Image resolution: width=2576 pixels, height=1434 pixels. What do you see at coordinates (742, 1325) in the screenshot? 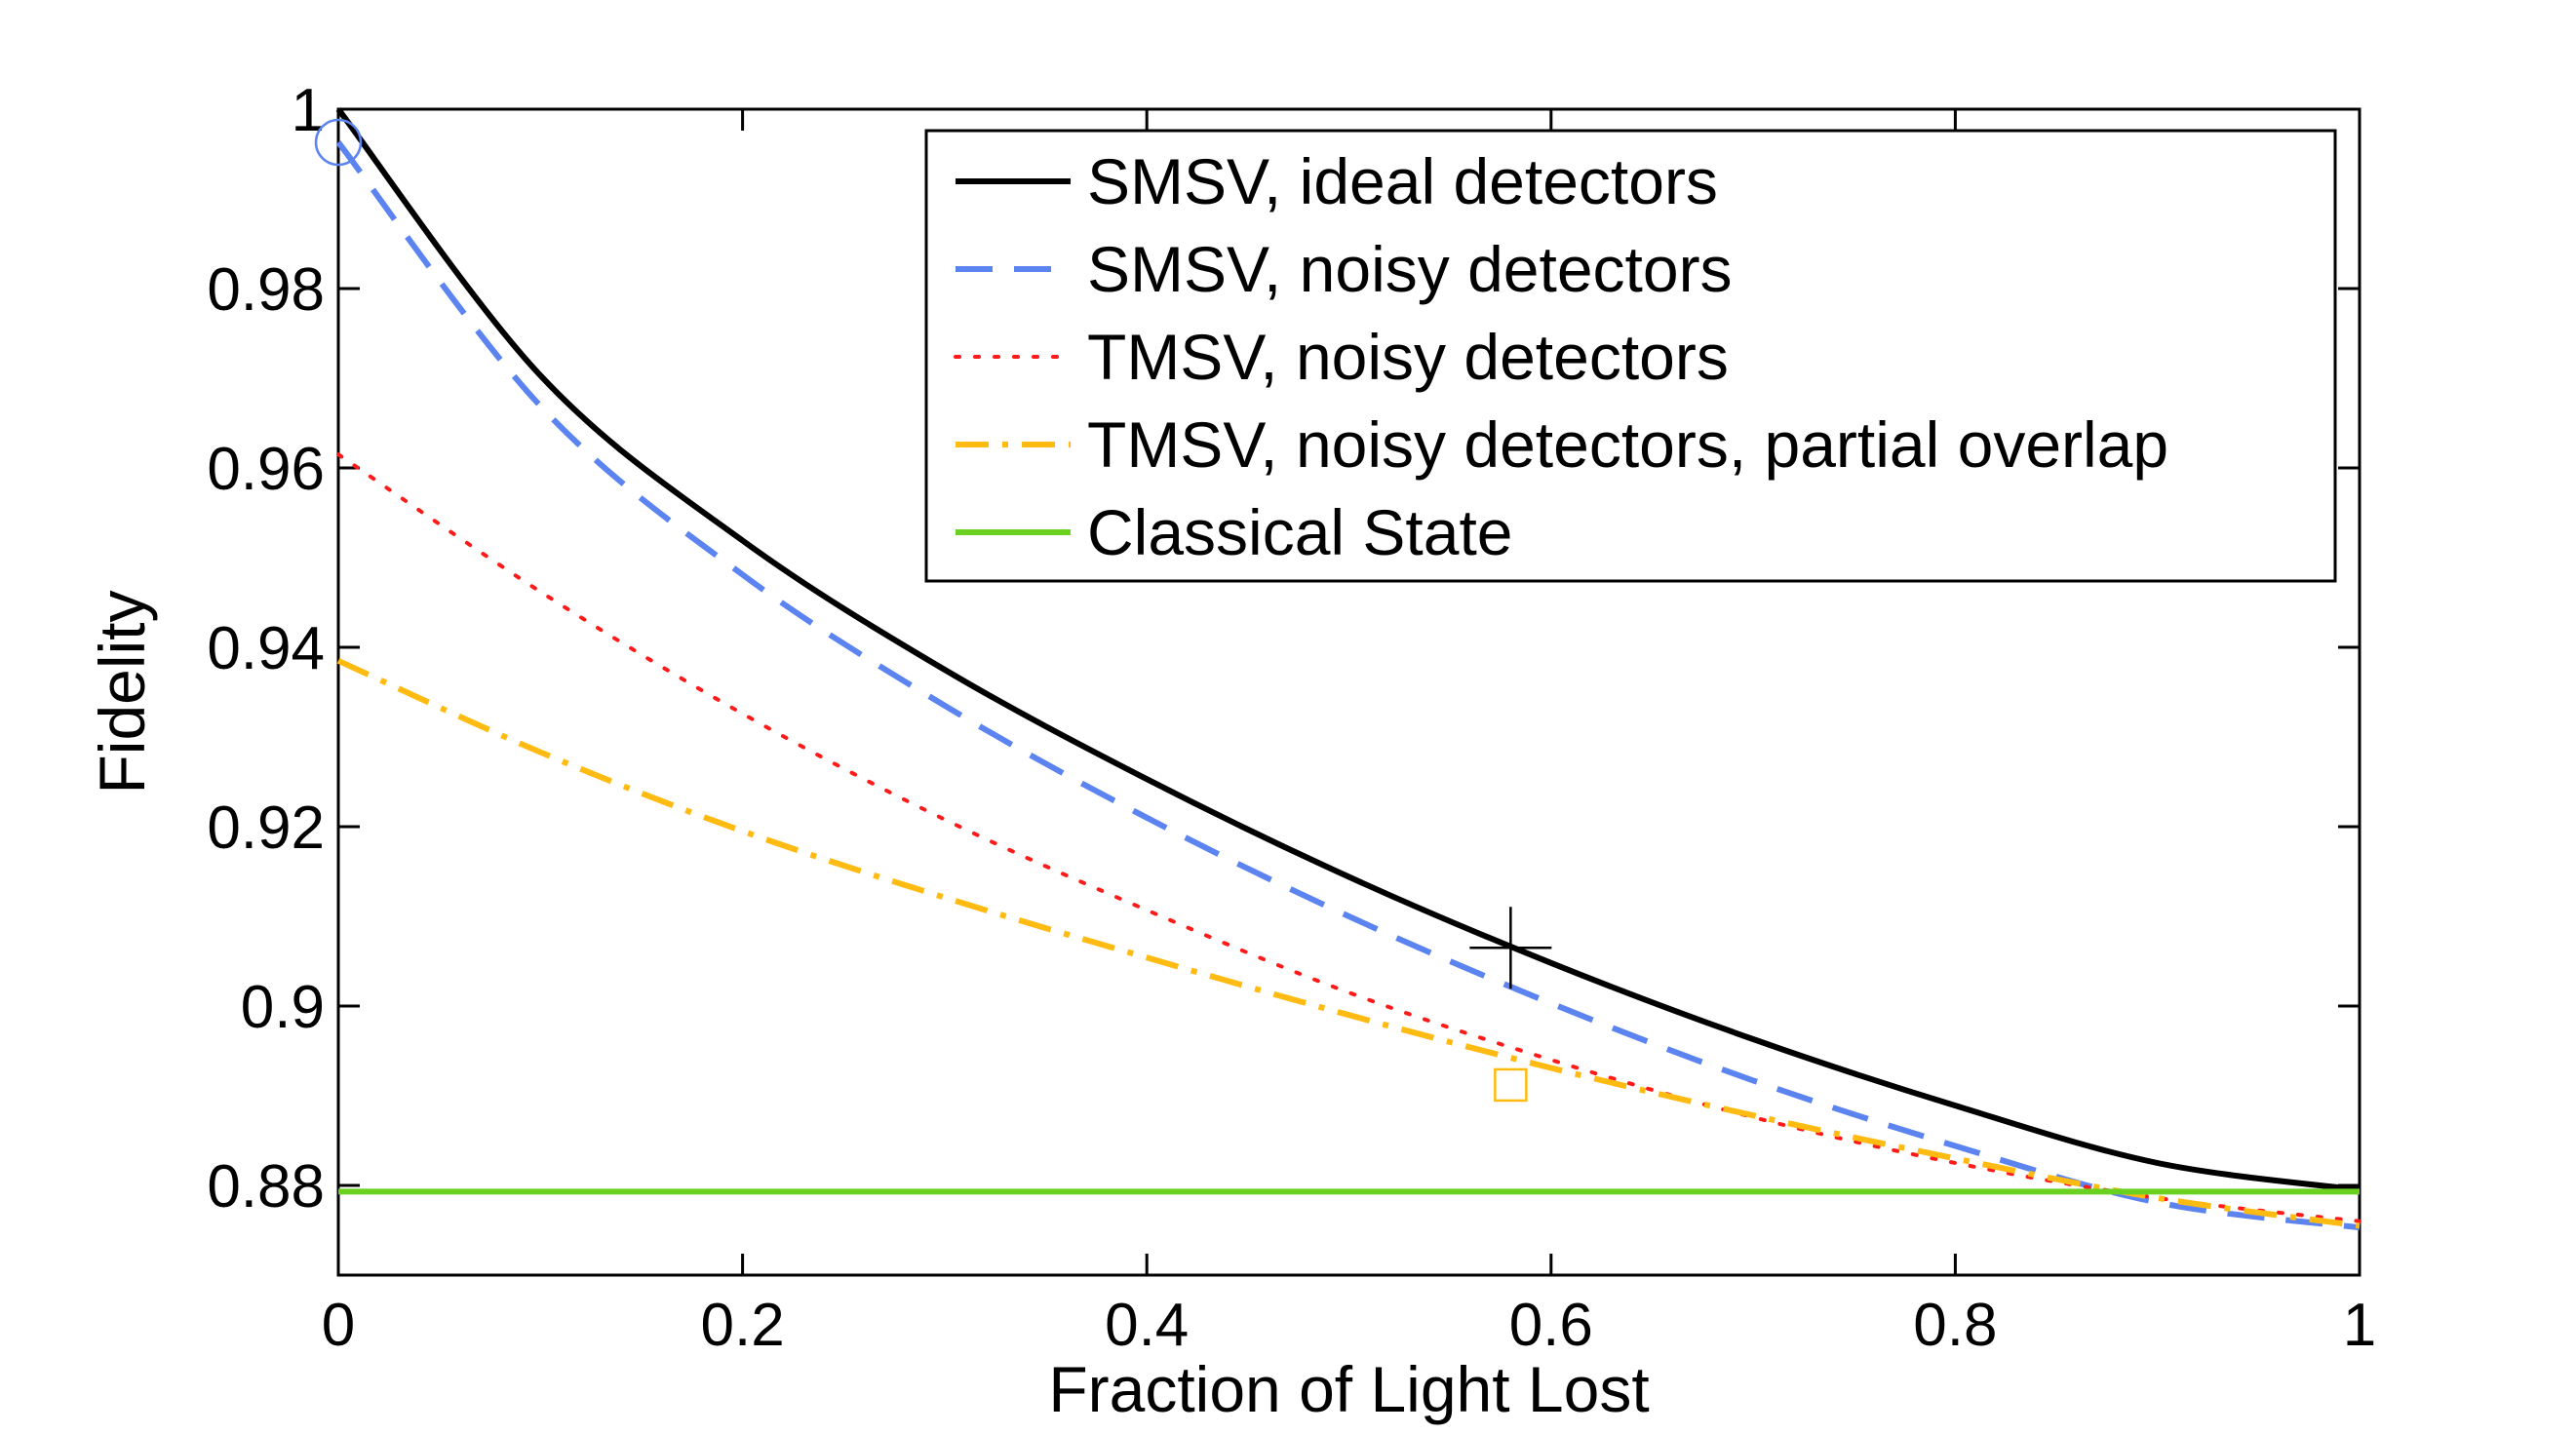
I see `x-tick-label: 0.2` at bounding box center [742, 1325].